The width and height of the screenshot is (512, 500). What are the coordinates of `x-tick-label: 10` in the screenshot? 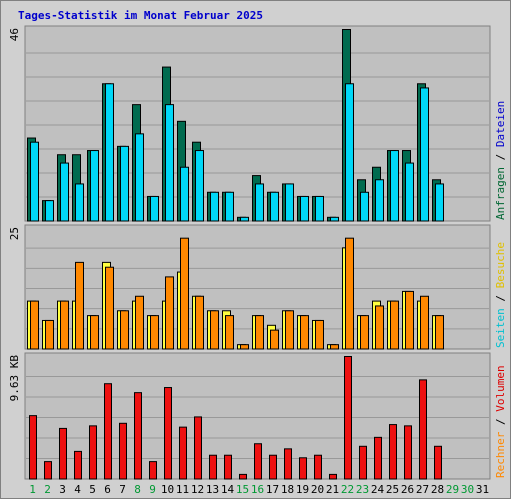 It's located at (167, 489).